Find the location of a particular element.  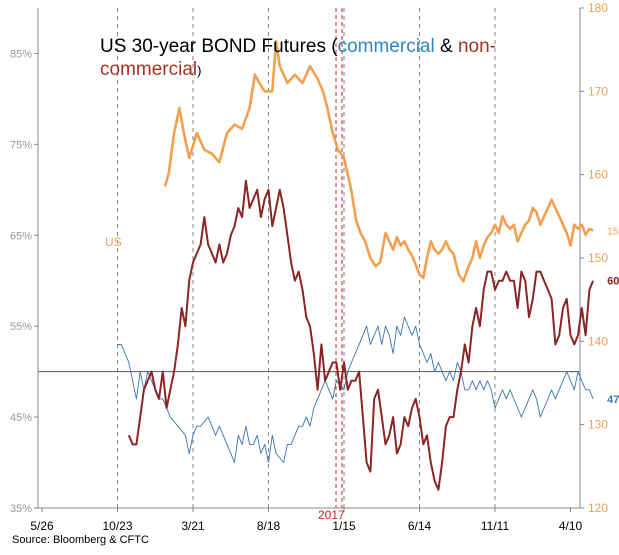

left-tick-label: 85% is located at coordinates (21, 54).